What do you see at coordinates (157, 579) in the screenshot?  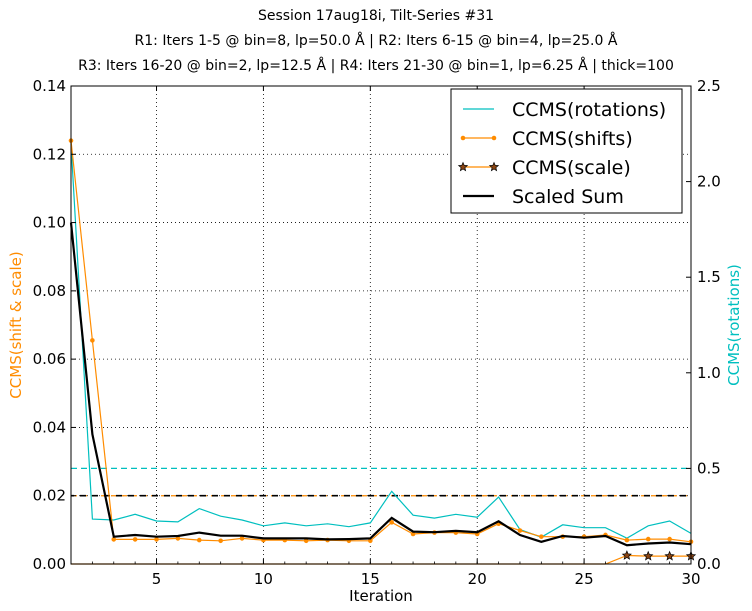 I see `x-tick-label: 5` at bounding box center [157, 579].